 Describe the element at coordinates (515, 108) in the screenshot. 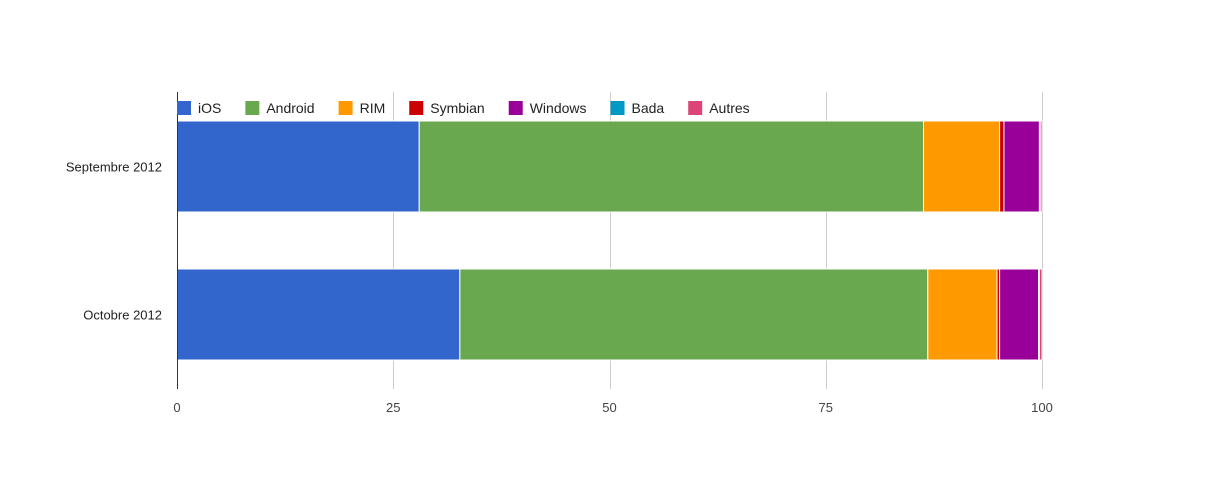

I see `legend-swatch-windows` at that location.